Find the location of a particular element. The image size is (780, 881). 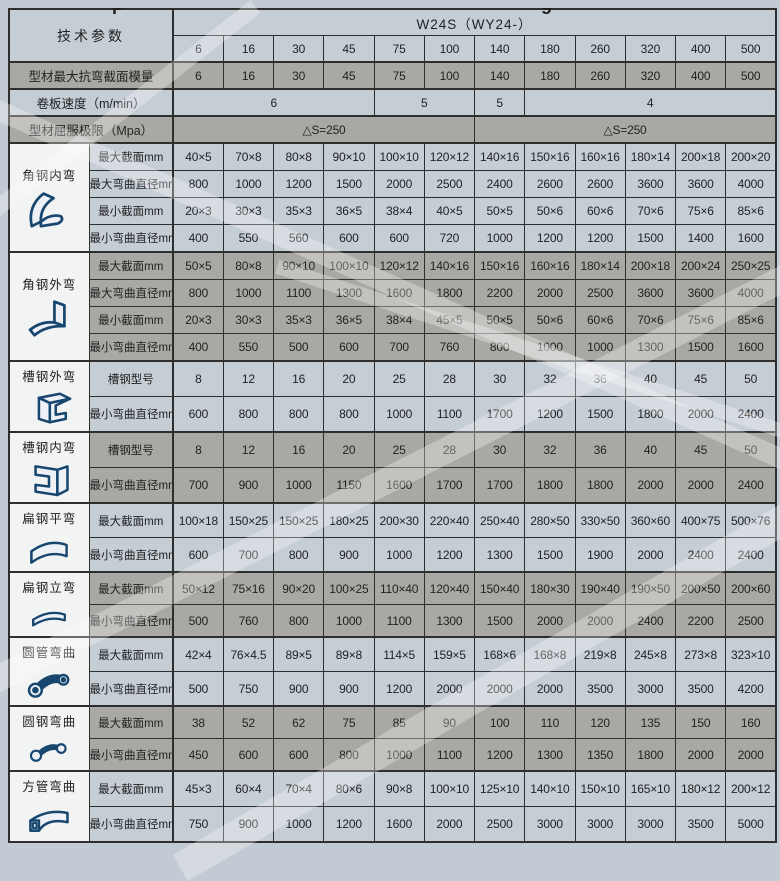

table-cell: △S=250 is located at coordinates (625, 129).